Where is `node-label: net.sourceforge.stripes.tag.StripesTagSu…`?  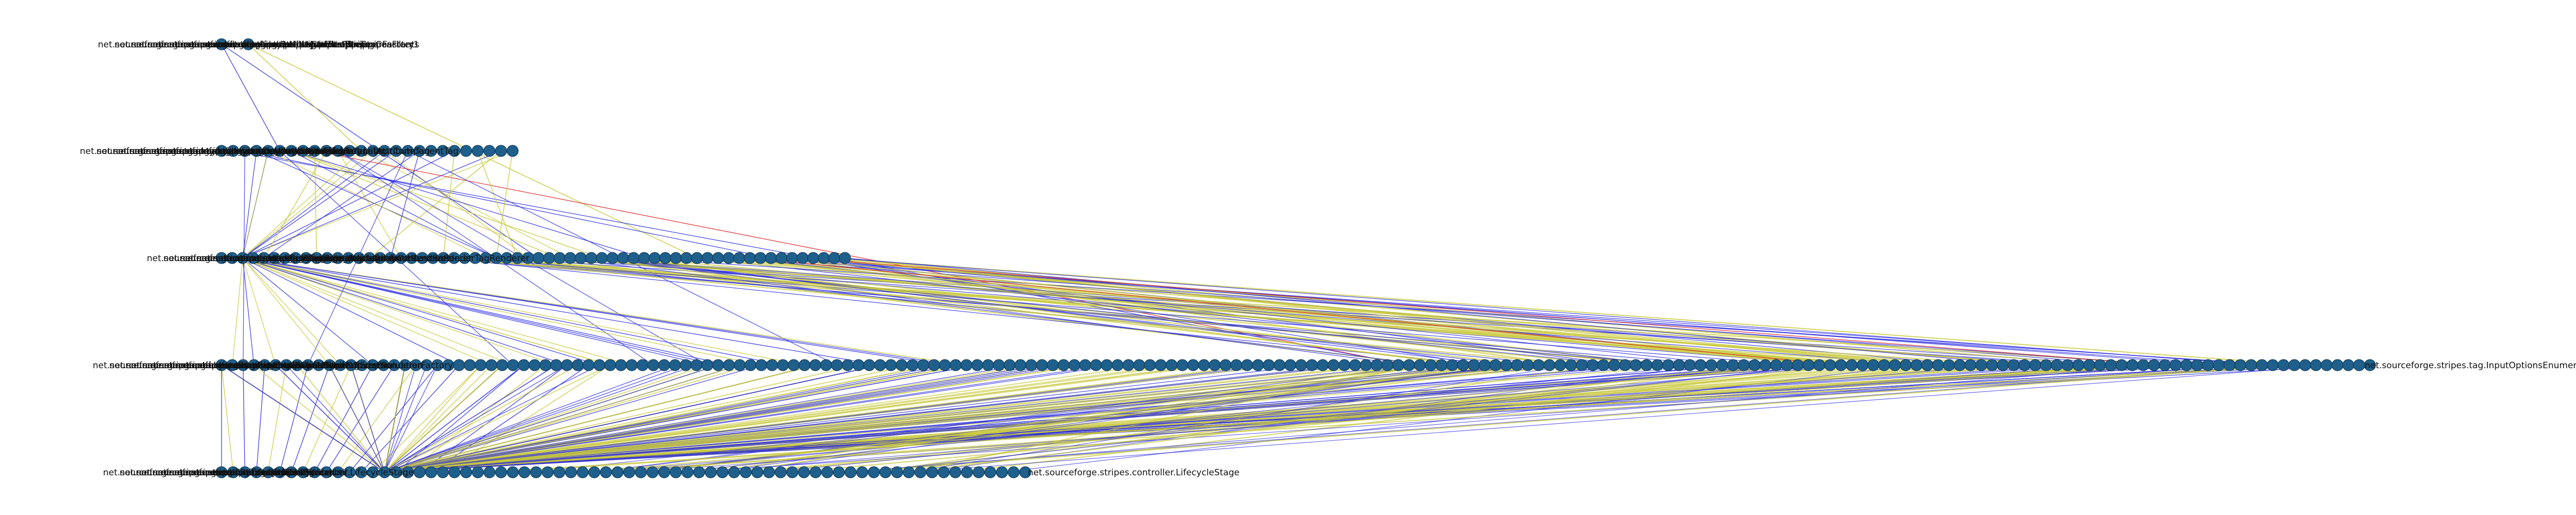 node-label: net.sourceforge.stripes.tag.StripesTagSu… is located at coordinates (279, 151).